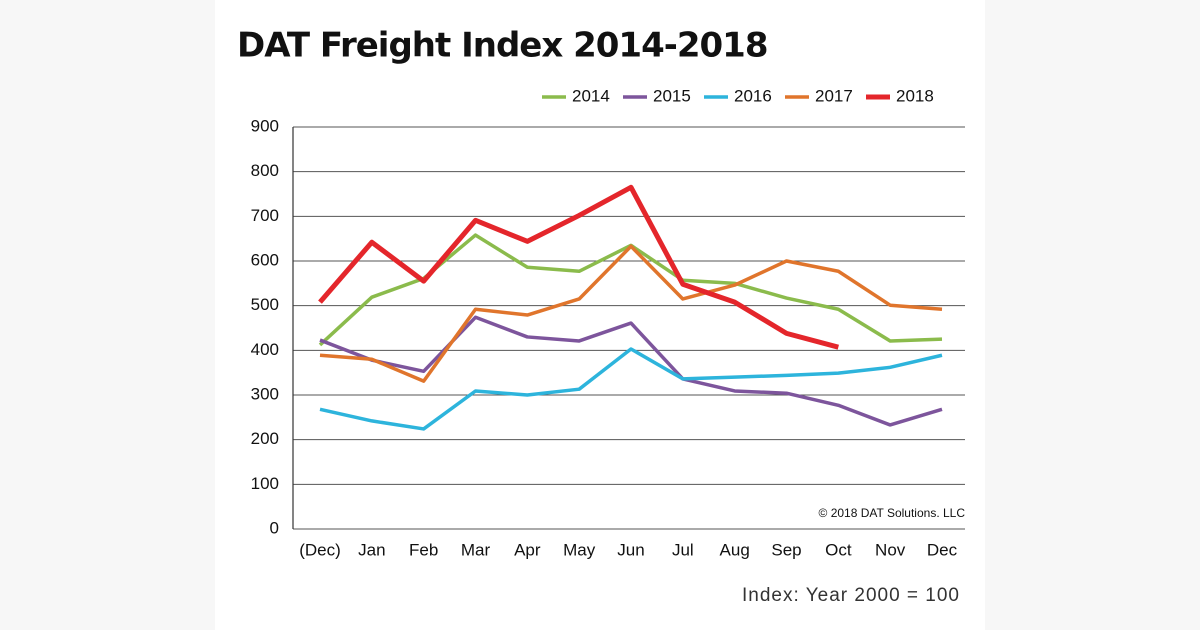 Image resolution: width=1200 pixels, height=630 pixels. Describe the element at coordinates (630, 549) in the screenshot. I see `x-tick-label: Jun` at that location.